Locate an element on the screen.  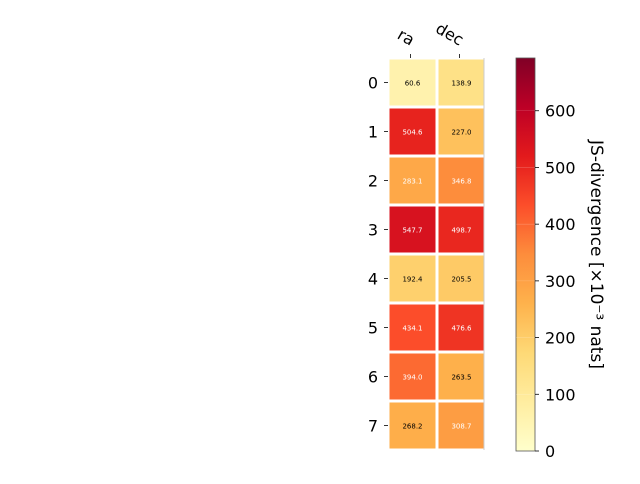
cell-value-label: 498.7 is located at coordinates (461, 231).